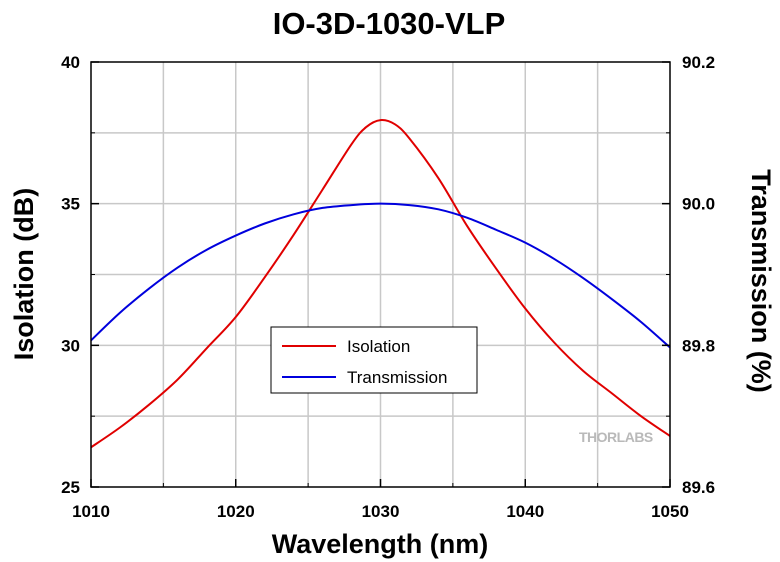 The image size is (780, 562). I want to click on x-tick-label: 1020, so click(236, 511).